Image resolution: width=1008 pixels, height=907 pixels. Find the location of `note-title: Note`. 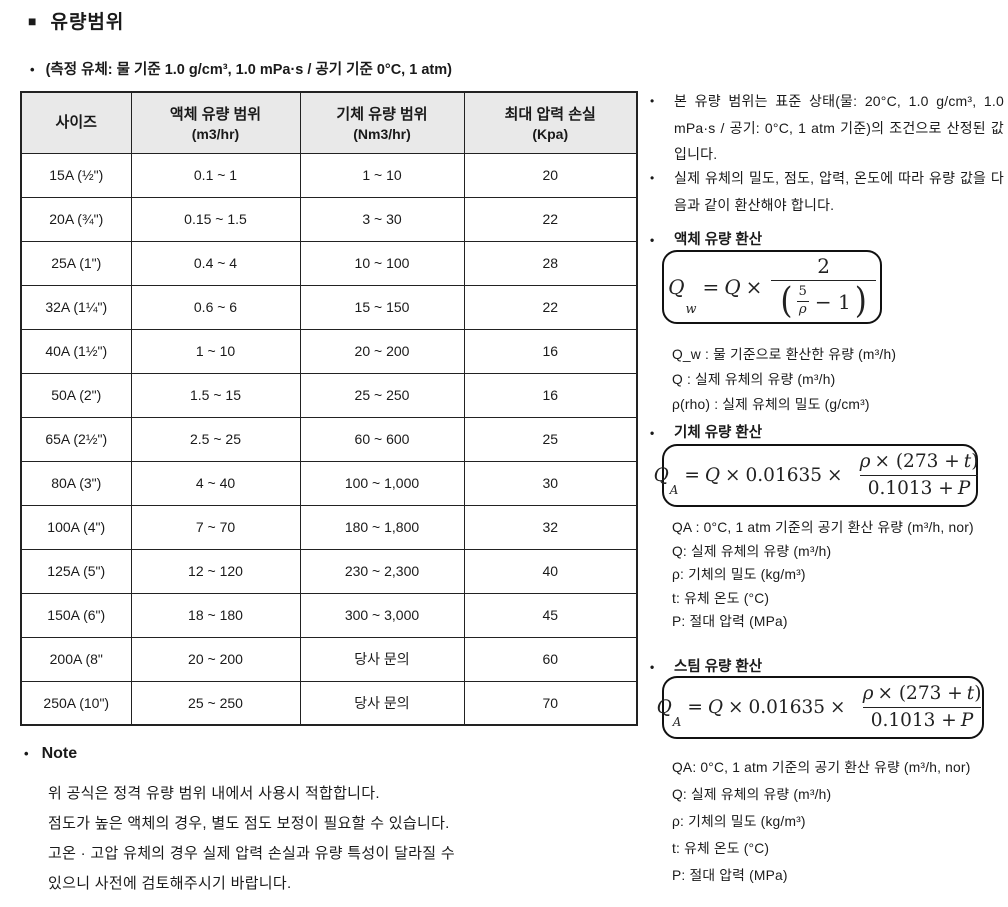

note-title: Note is located at coordinates (59, 753).